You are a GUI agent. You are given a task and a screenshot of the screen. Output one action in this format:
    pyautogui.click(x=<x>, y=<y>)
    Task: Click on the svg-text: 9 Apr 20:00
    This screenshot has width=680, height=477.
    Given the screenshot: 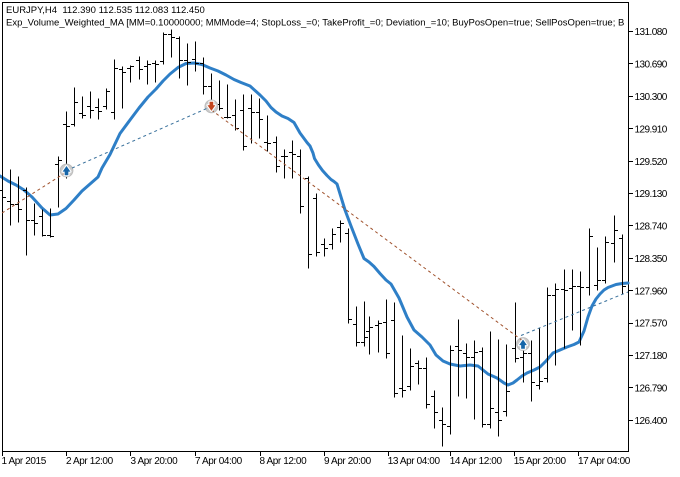 What is the action you would take?
    pyautogui.click(x=348, y=461)
    